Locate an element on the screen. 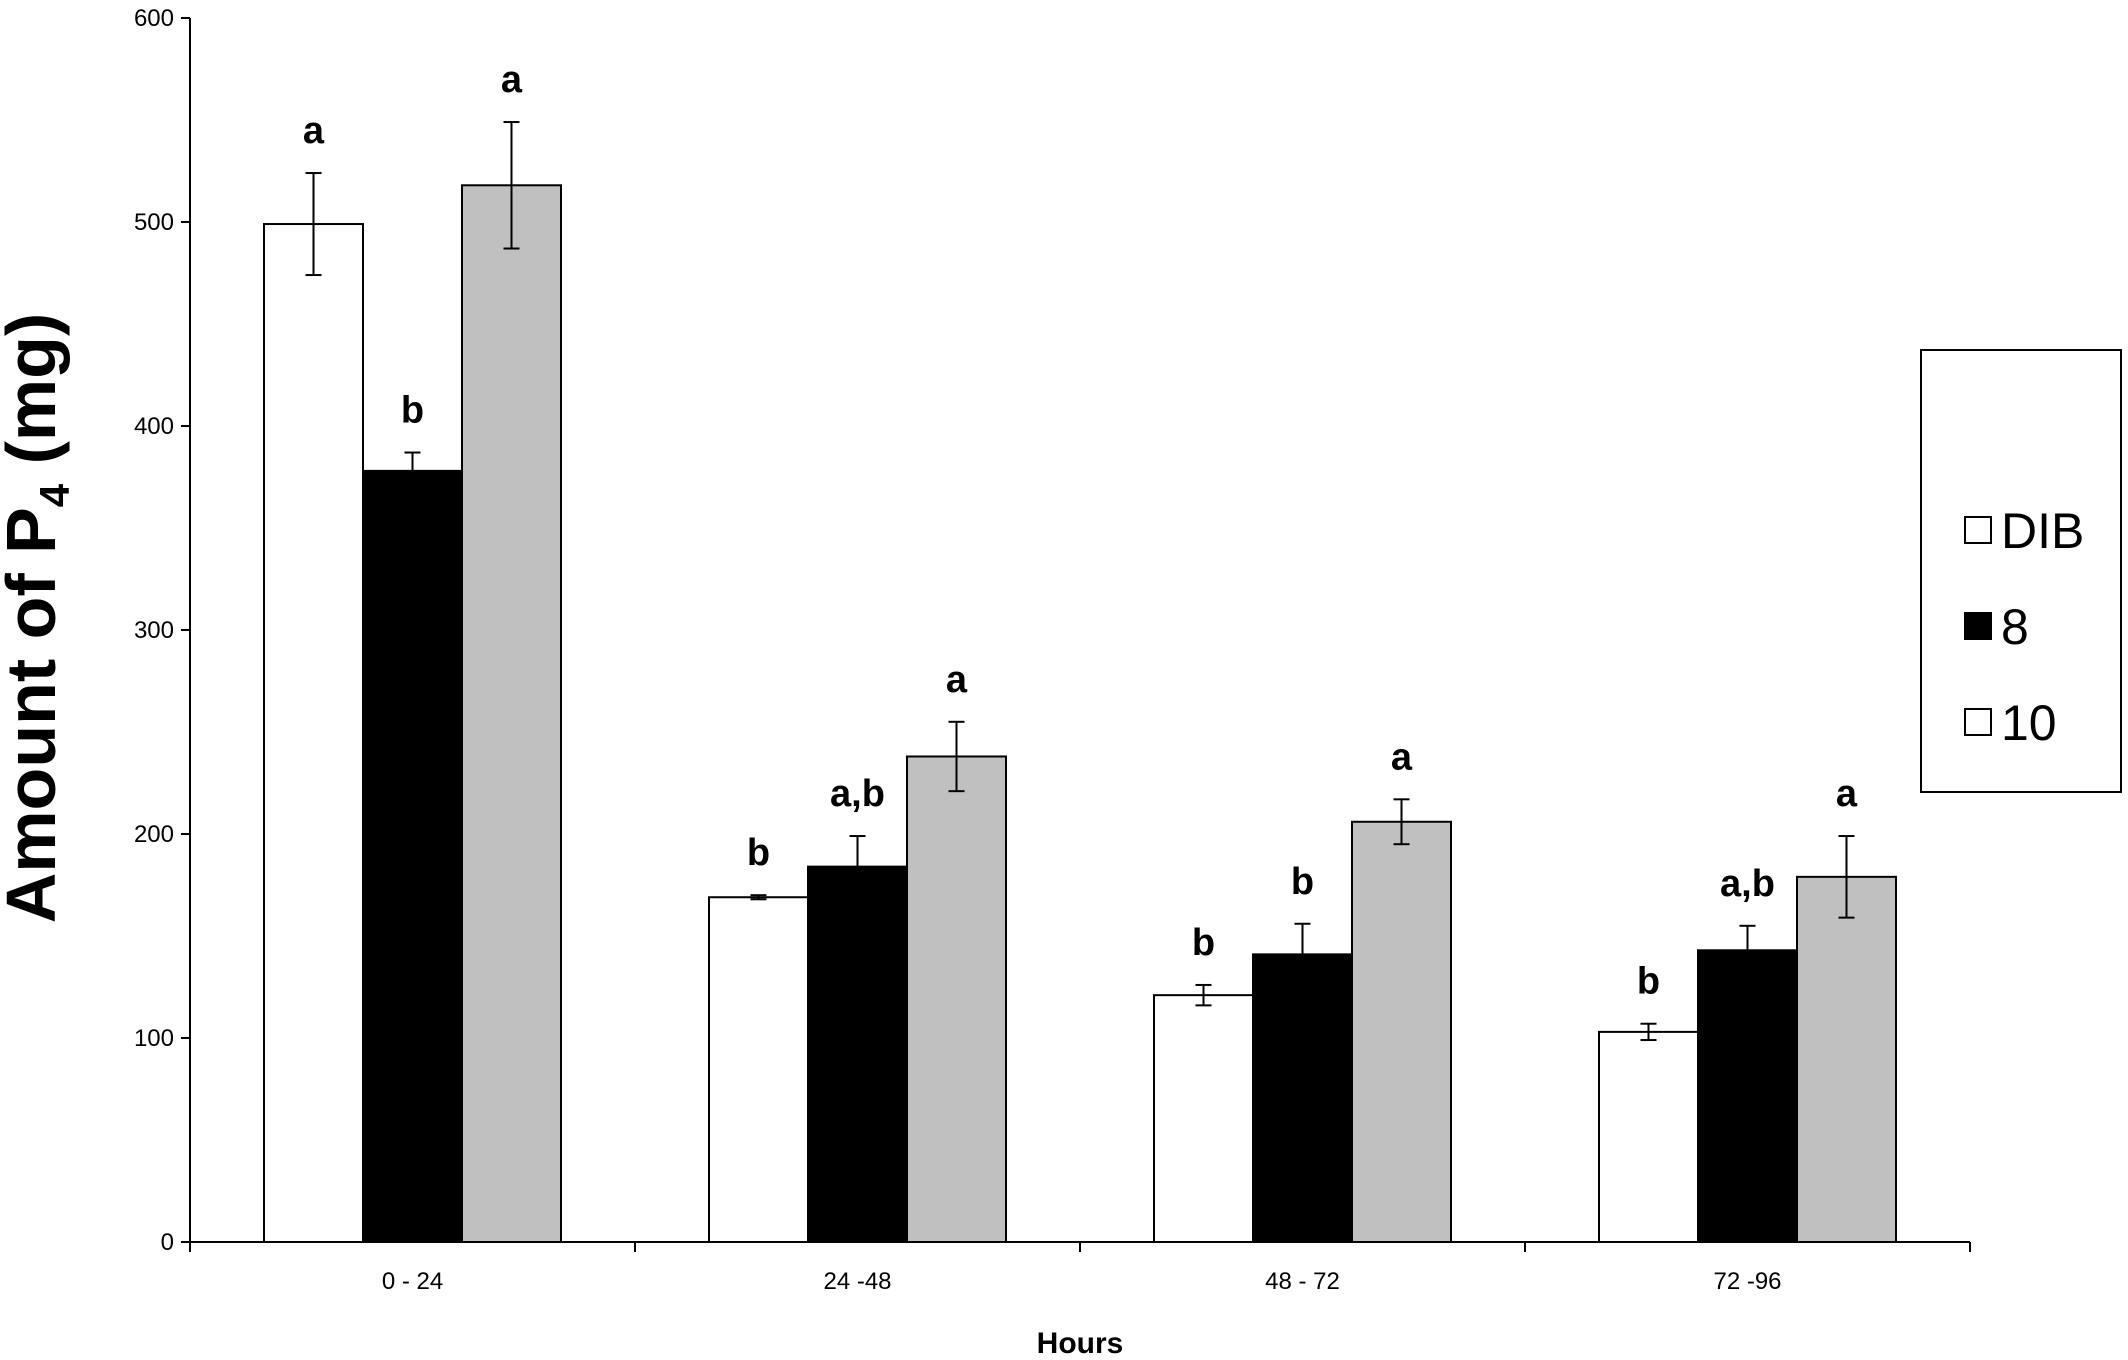 Image resolution: width=2128 pixels, height=1360 pixels. y-tick-label: 600 is located at coordinates (154, 18).